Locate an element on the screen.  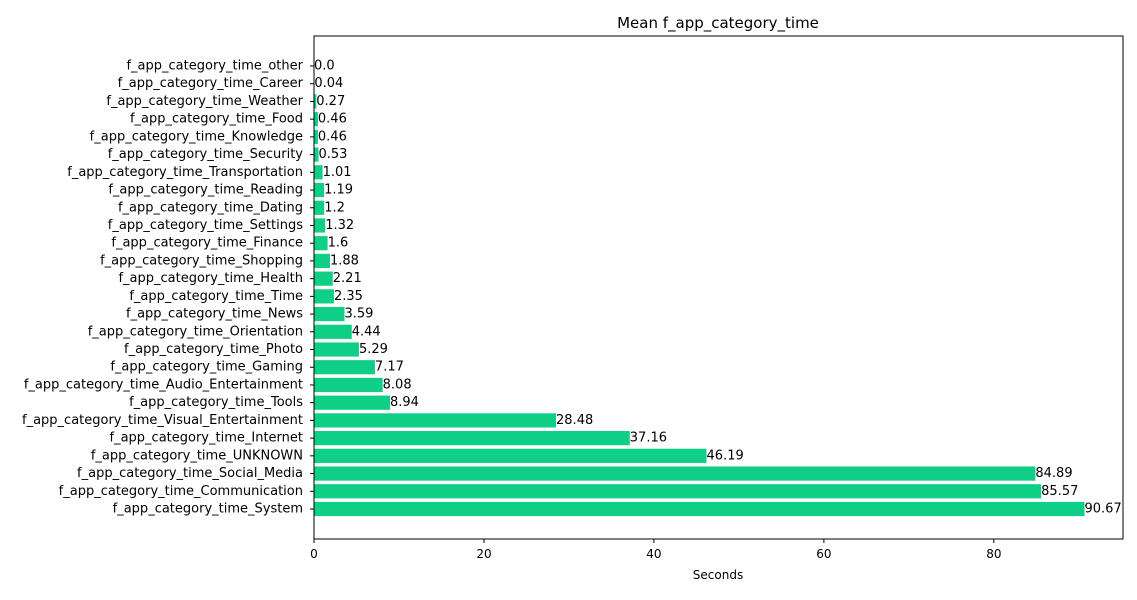
category-label: f_app_category_time_Dating is located at coordinates (210, 207).